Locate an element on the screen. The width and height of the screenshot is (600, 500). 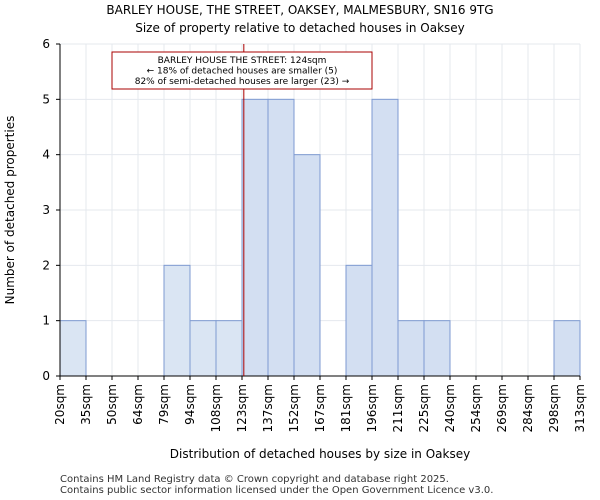
y-tick-label: 3 is located at coordinates (46, 210).